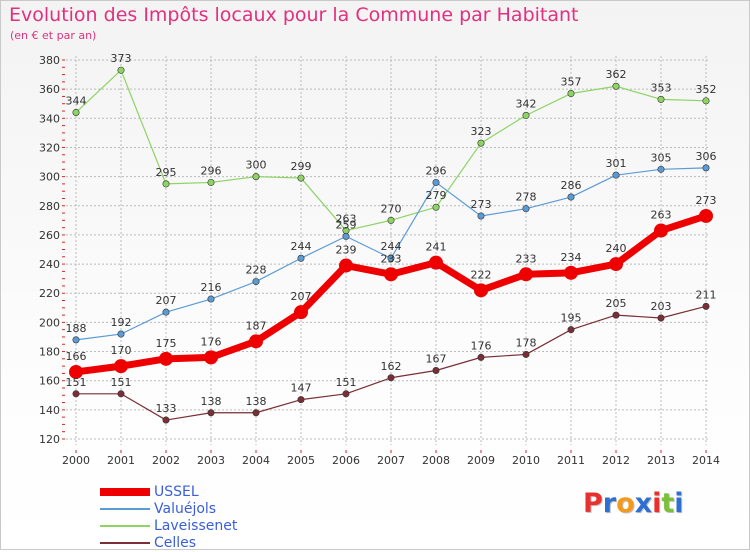 The width and height of the screenshot is (750, 552). Describe the element at coordinates (436, 247) in the screenshot. I see `data-label: 241` at that location.